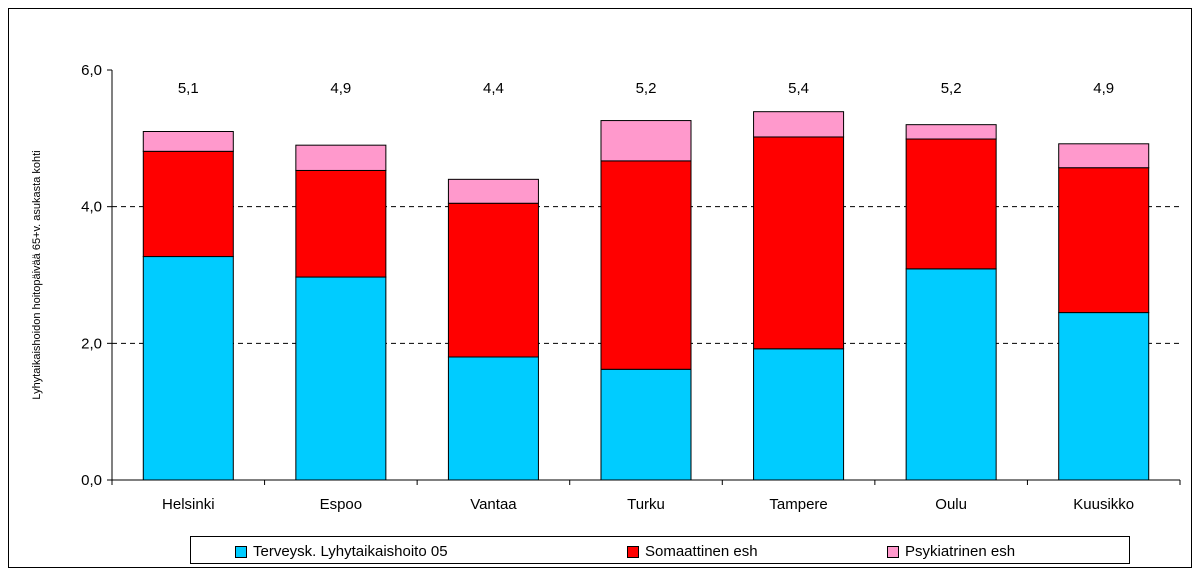 Image resolution: width=1200 pixels, height=568 pixels. Describe the element at coordinates (798, 504) in the screenshot. I see `category-label: Tampere` at that location.